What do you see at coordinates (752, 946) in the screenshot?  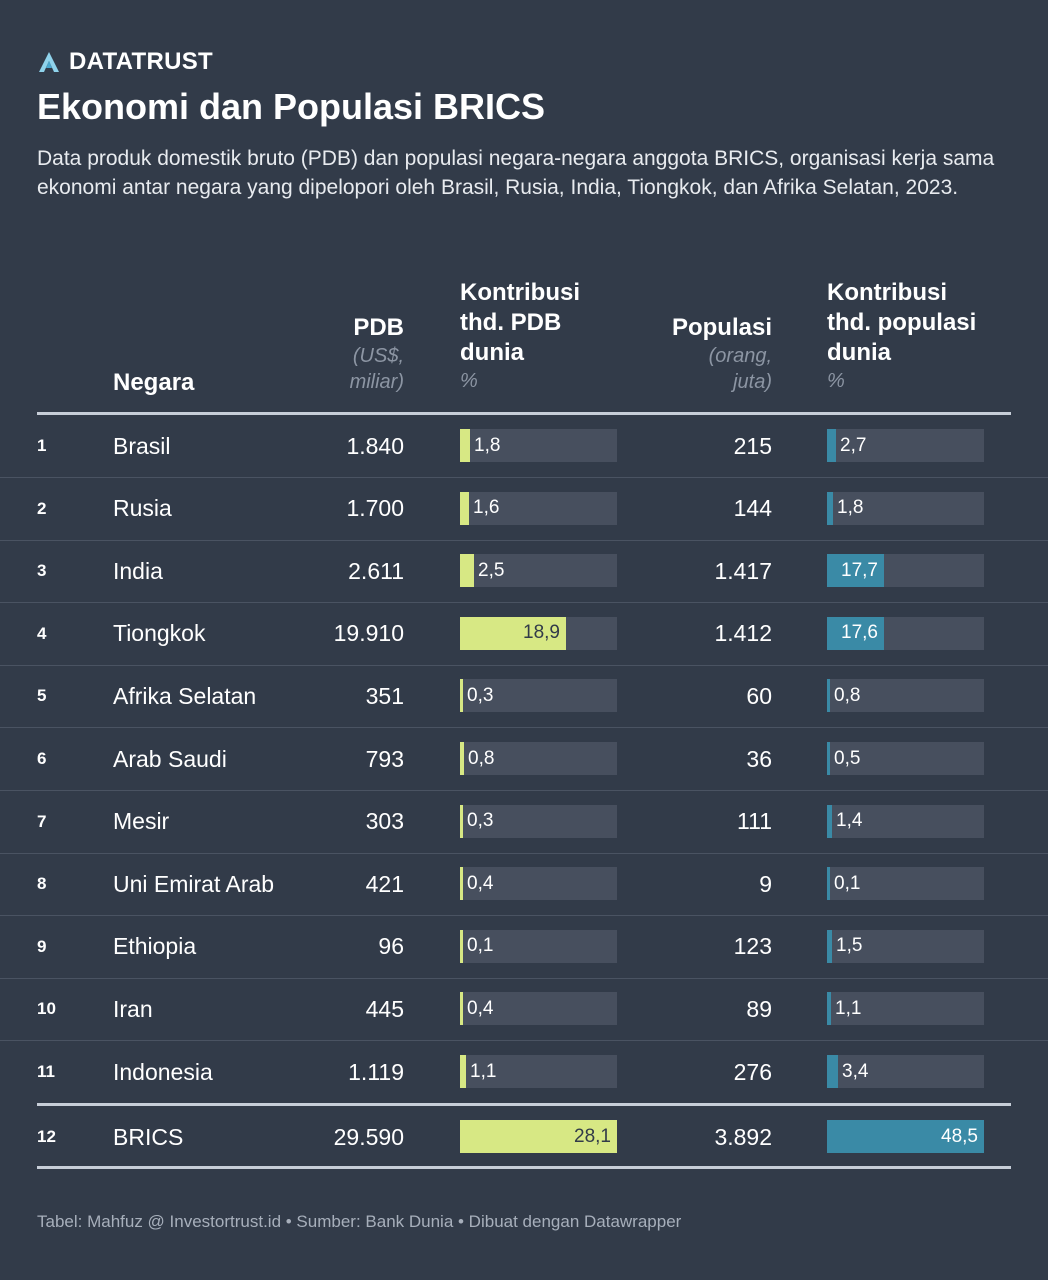 I see `row-pop: 123` at bounding box center [752, 946].